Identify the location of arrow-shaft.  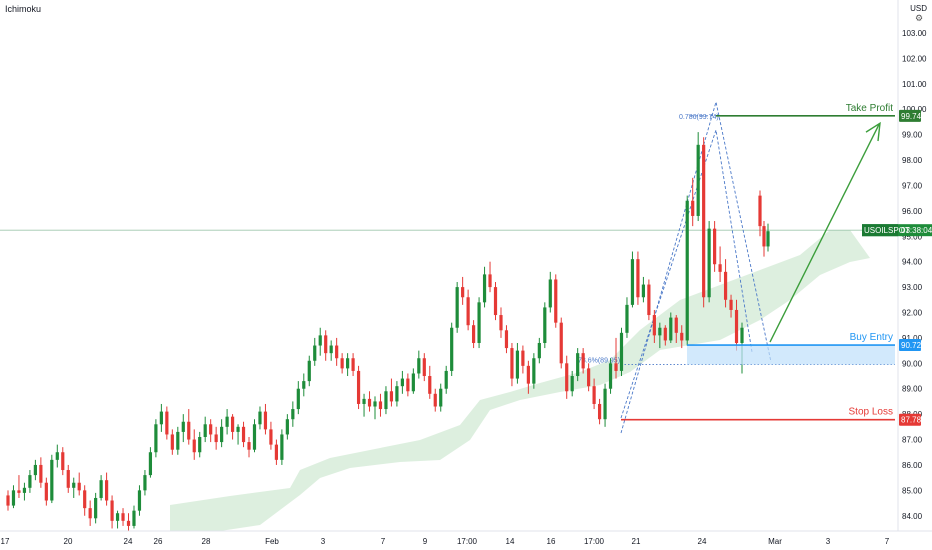
(824, 233).